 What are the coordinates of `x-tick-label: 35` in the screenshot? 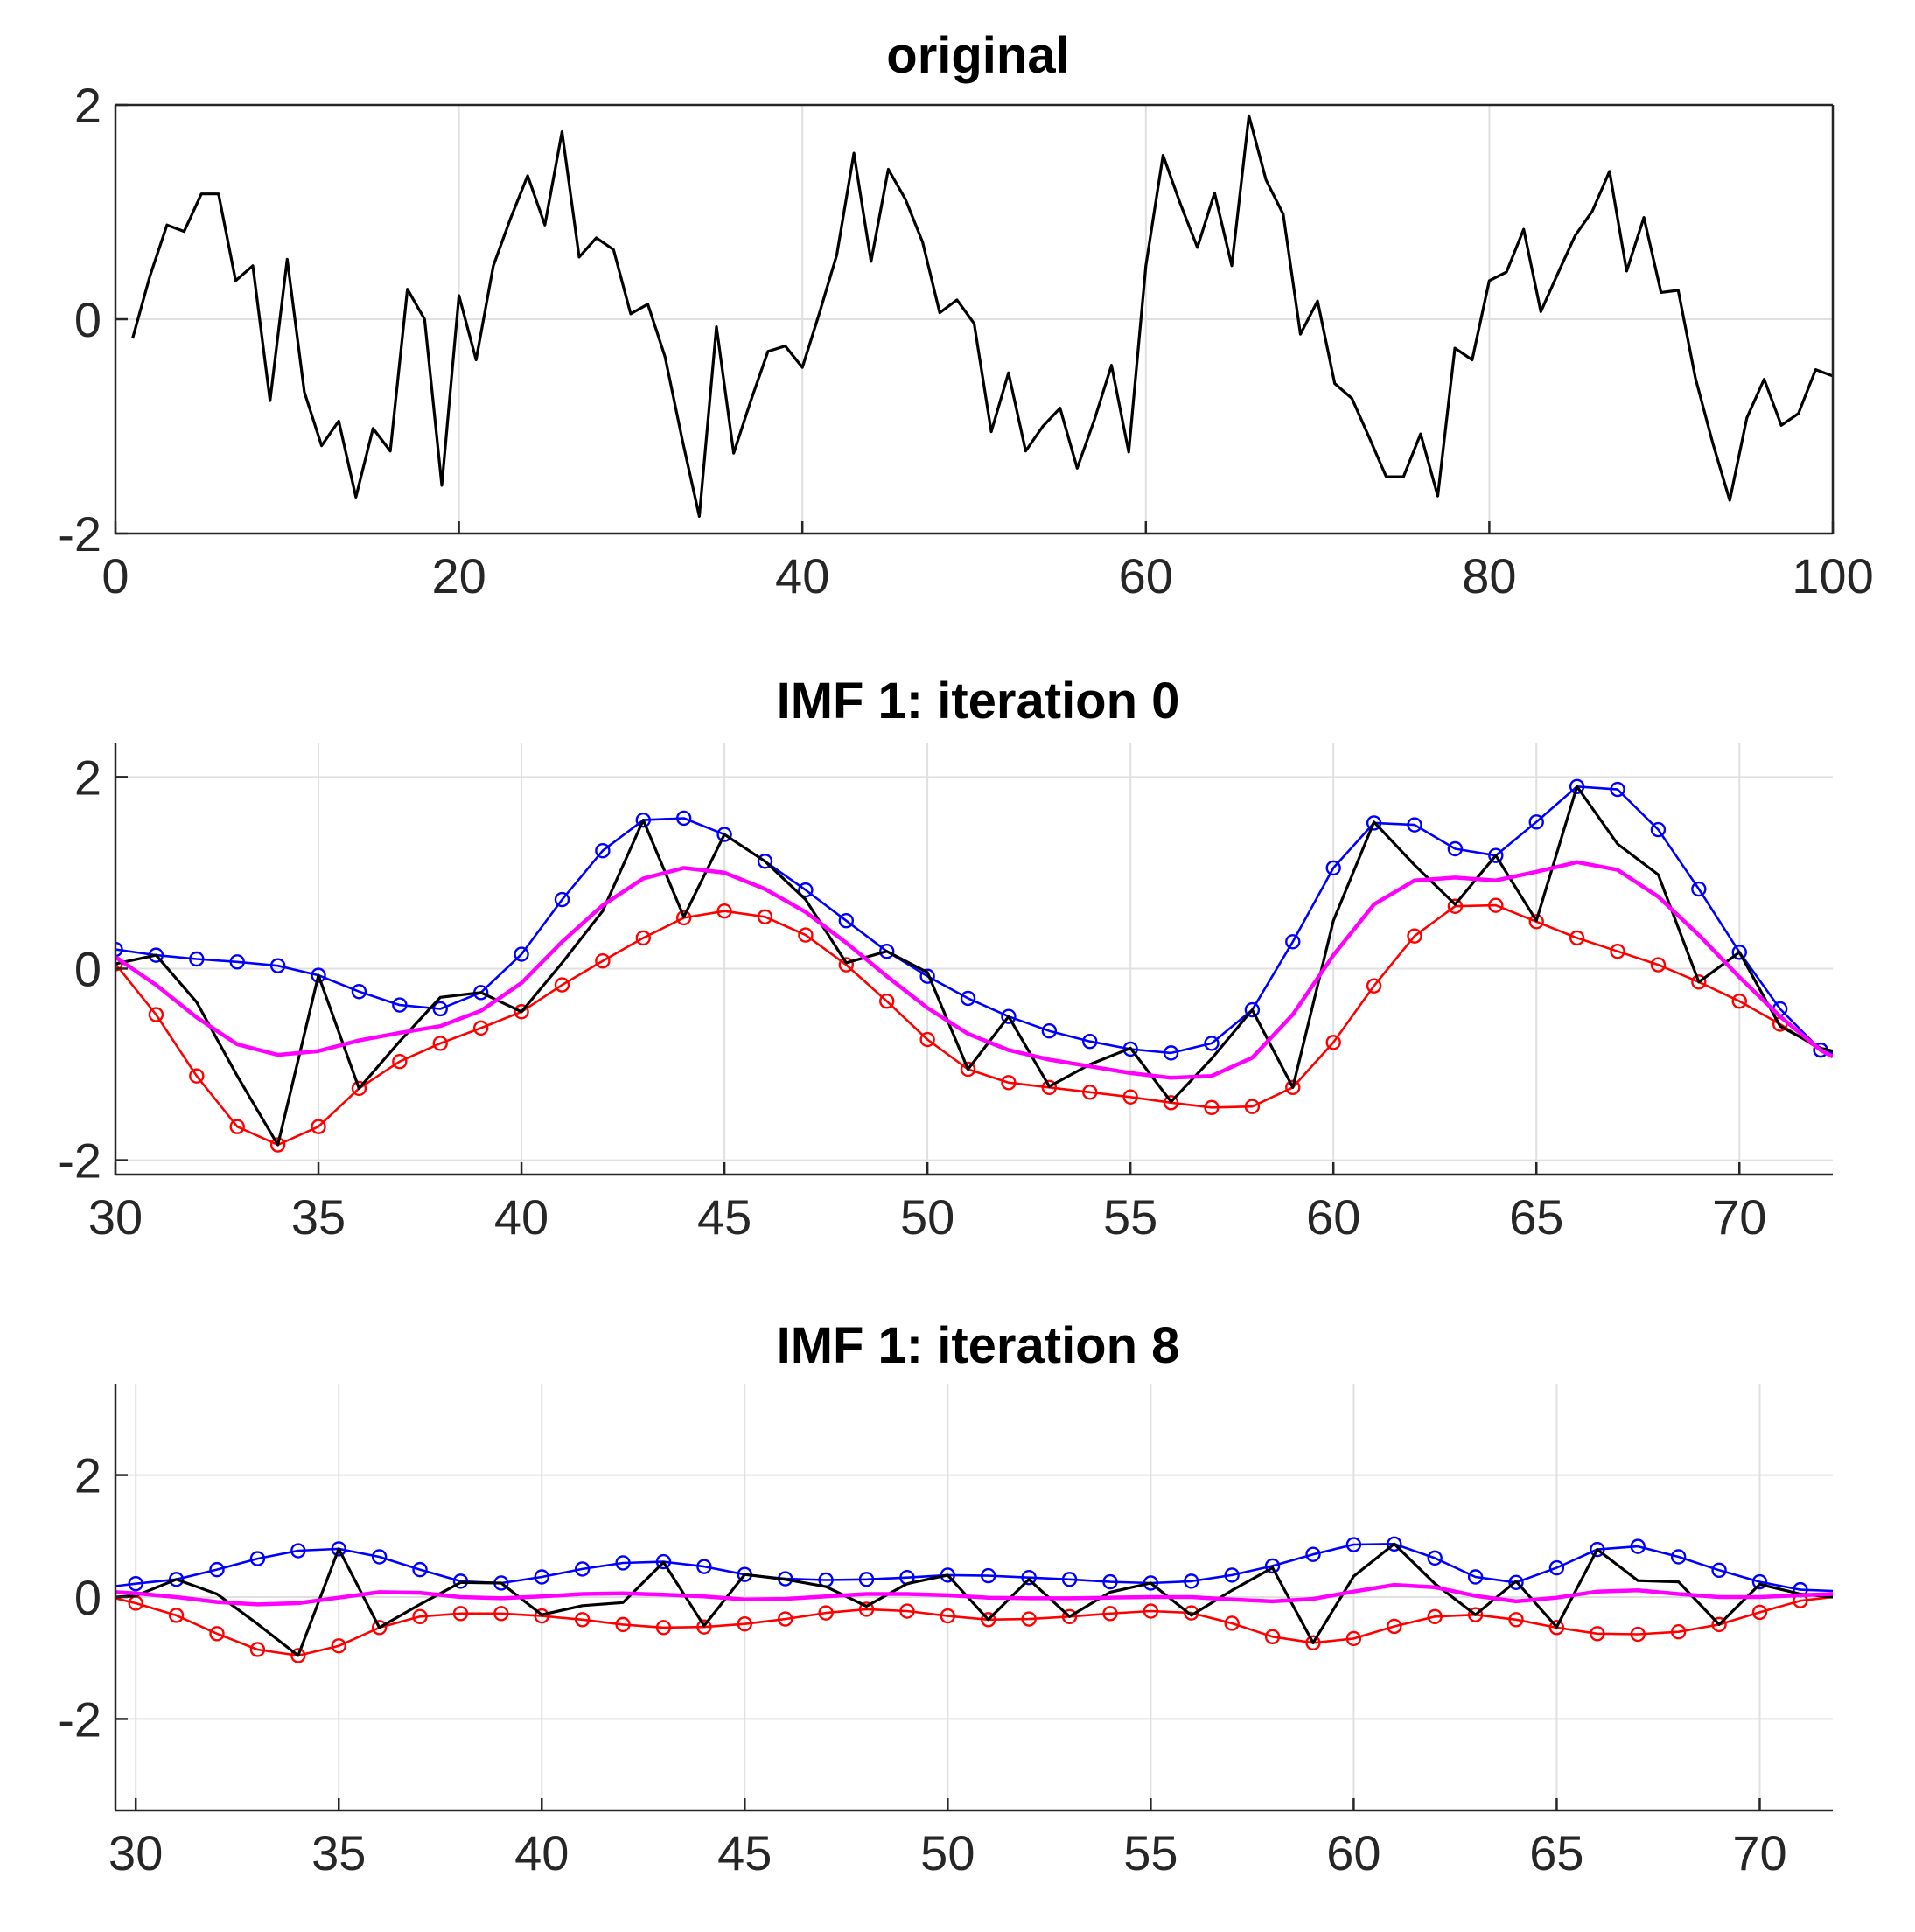 It's located at (338, 1852).